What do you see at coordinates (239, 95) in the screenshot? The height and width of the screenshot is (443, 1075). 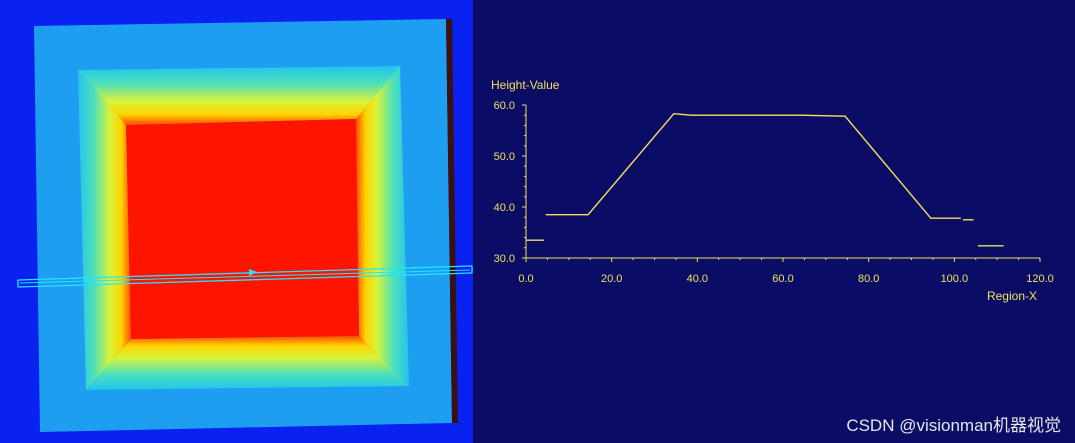 I see `bevel-top` at bounding box center [239, 95].